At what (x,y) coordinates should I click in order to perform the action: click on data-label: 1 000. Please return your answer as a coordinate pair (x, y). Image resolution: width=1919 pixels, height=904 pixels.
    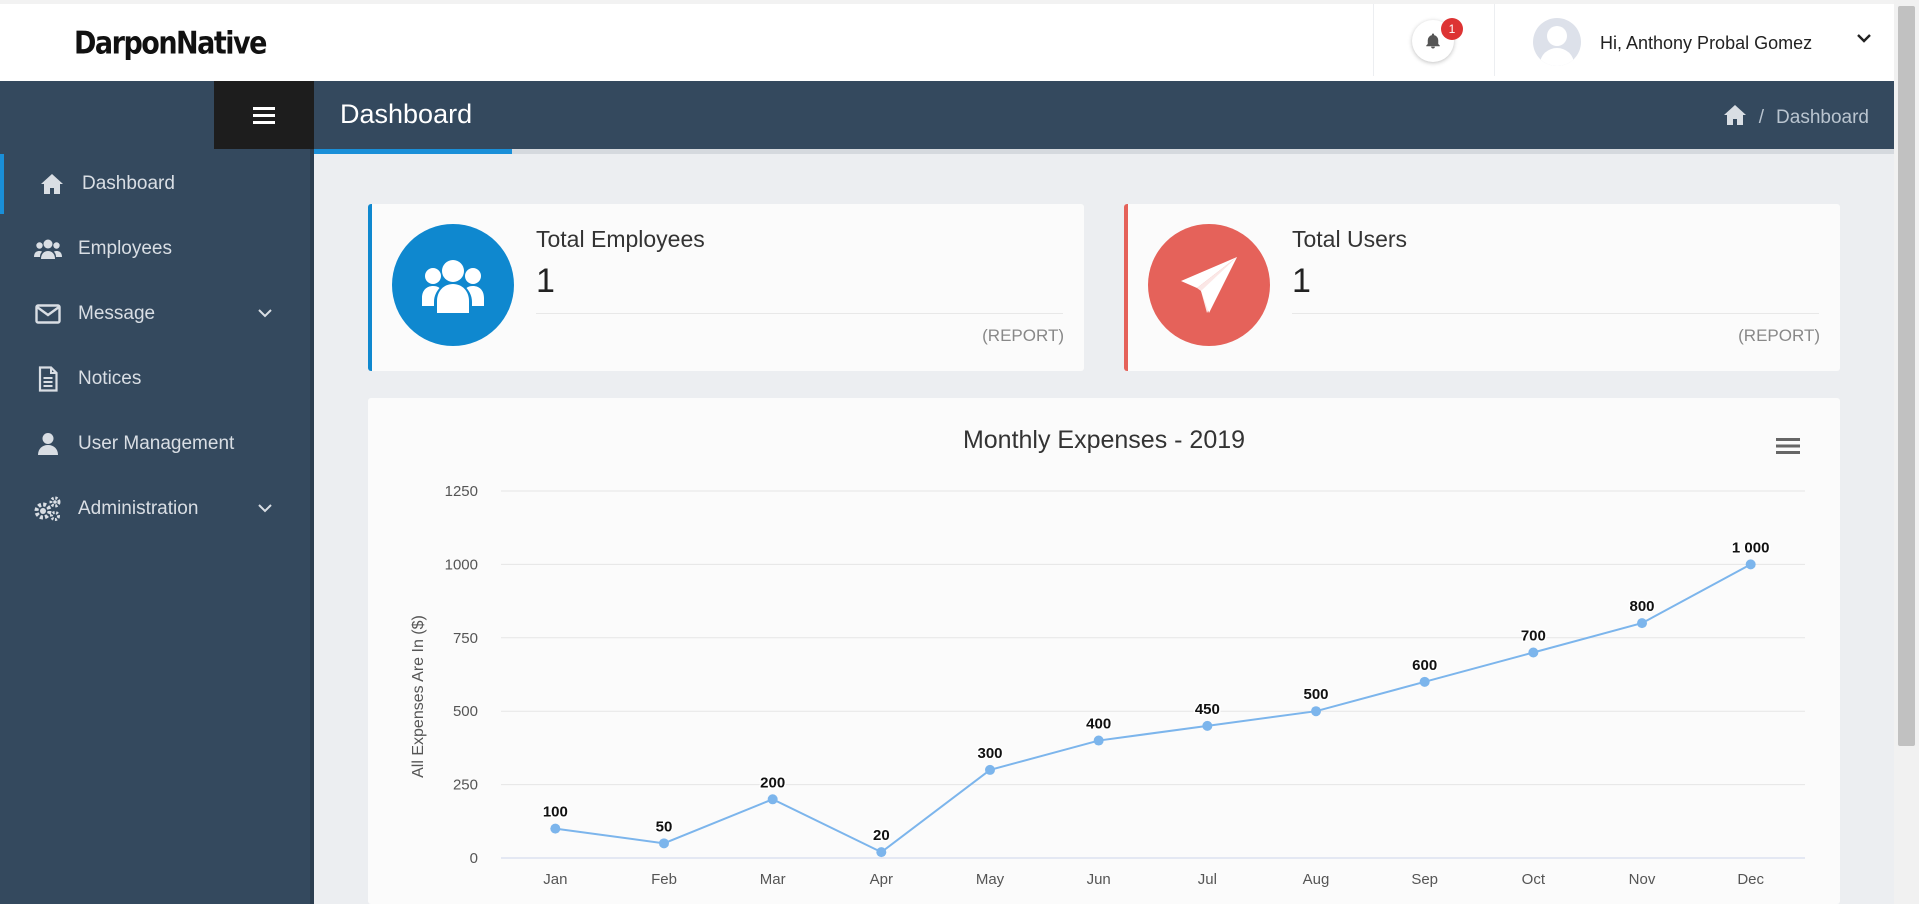
    Looking at the image, I should click on (1751, 547).